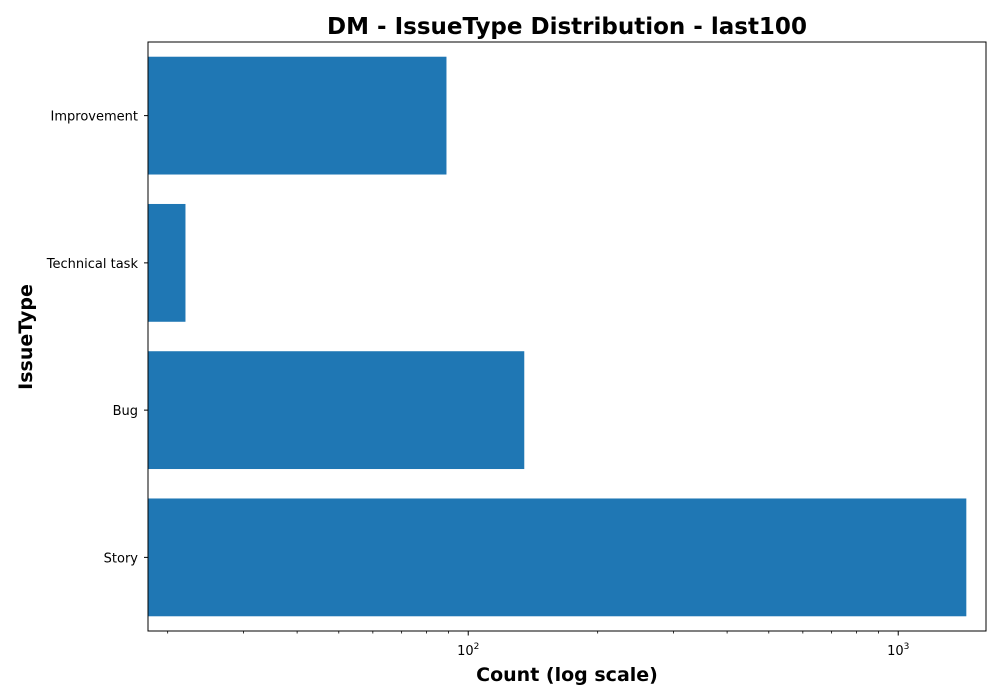  Describe the element at coordinates (167, 262) in the screenshot. I see `bar-technical-task` at that location.